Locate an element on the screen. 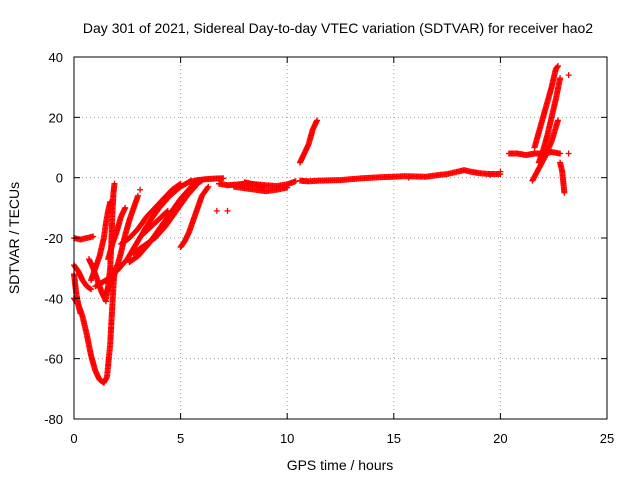  y-tick-label: -40 is located at coordinates (53, 298).